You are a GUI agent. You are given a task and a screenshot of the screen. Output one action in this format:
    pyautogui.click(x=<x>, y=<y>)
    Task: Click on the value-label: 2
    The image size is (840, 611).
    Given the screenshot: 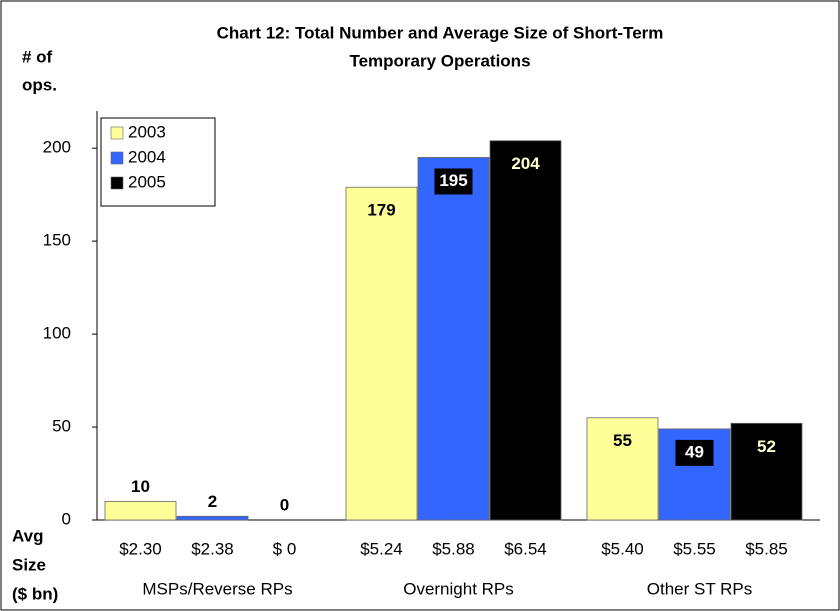 What is the action you would take?
    pyautogui.click(x=212, y=501)
    